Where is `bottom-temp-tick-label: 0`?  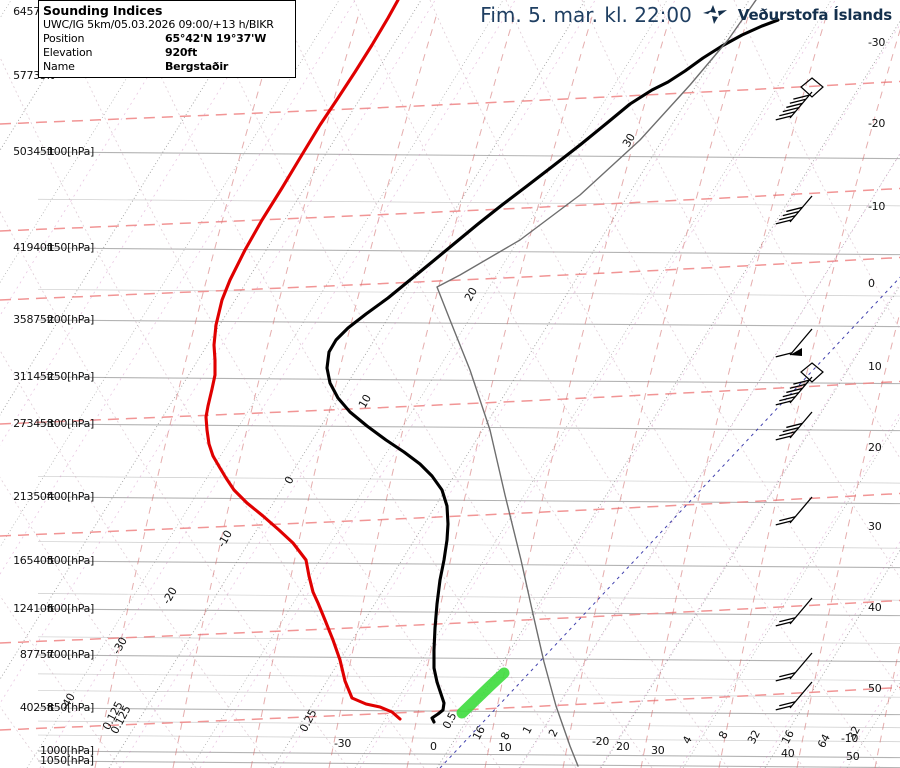 bottom-temp-tick-label: 0 is located at coordinates (433, 746).